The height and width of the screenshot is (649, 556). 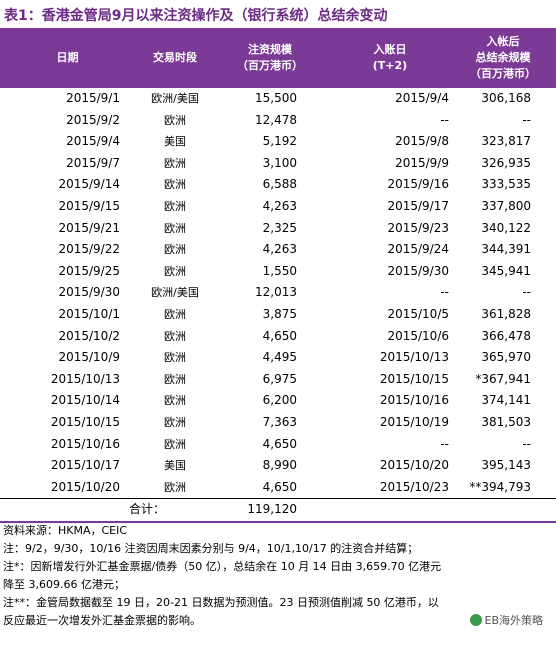 What do you see at coordinates (64, 584) in the screenshot?
I see `note-2-cont: 降至 3,609.66 亿港元；` at bounding box center [64, 584].